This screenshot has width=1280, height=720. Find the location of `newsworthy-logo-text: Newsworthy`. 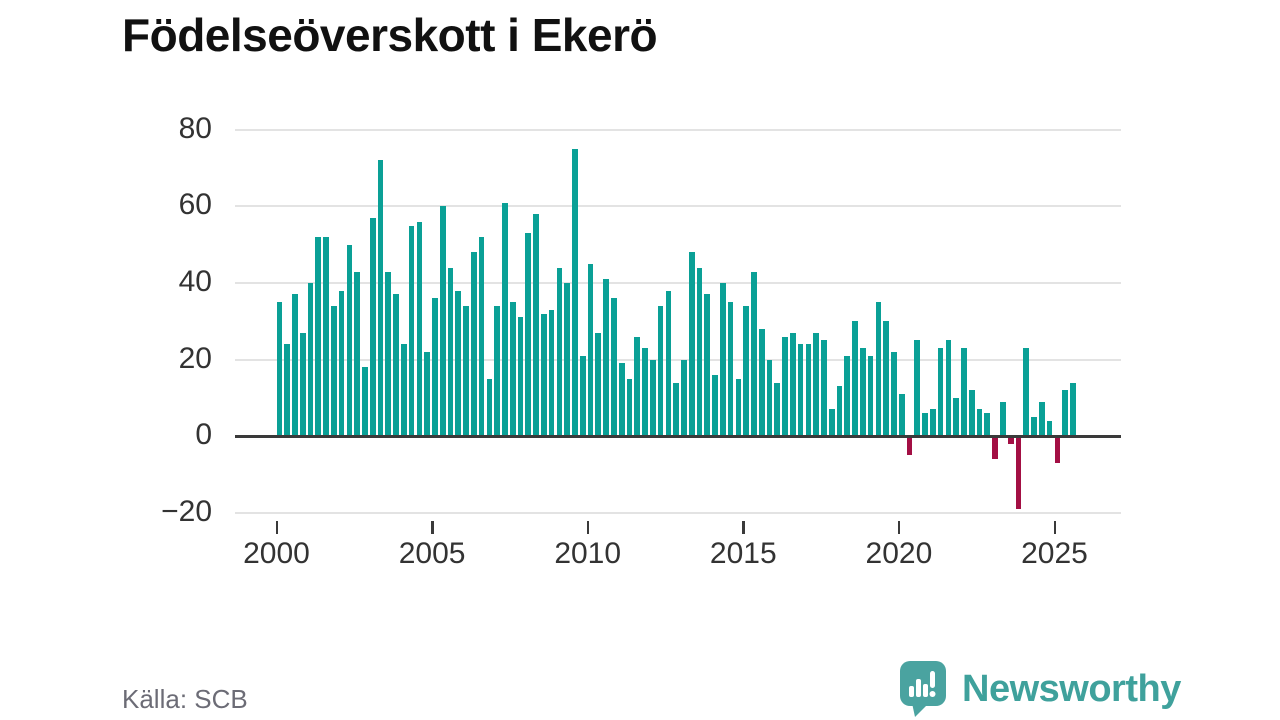

newsworthy-logo-text: Newsworthy is located at coordinates (1071, 688).